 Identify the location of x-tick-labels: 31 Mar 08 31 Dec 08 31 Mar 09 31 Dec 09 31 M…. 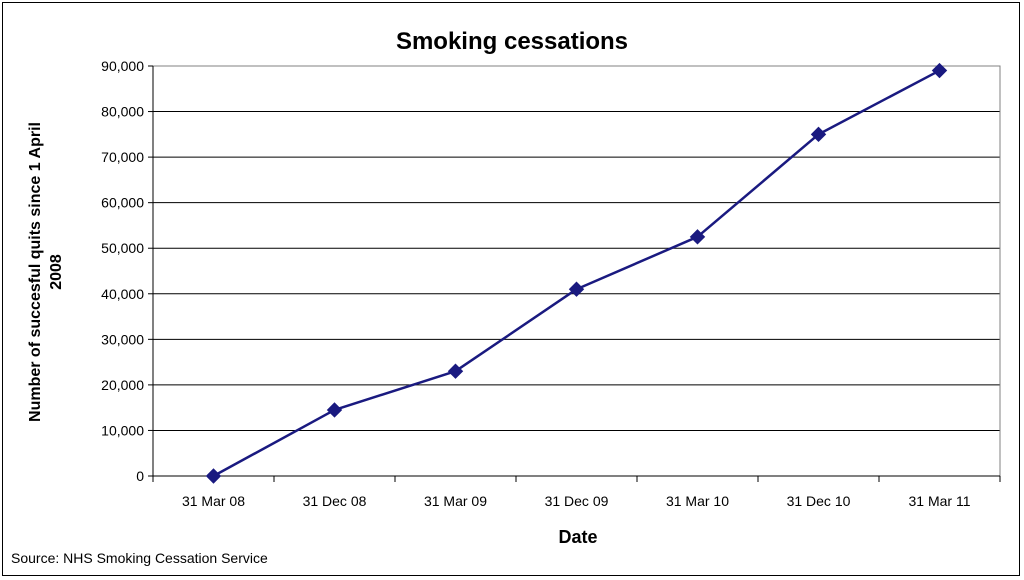
(576, 501).